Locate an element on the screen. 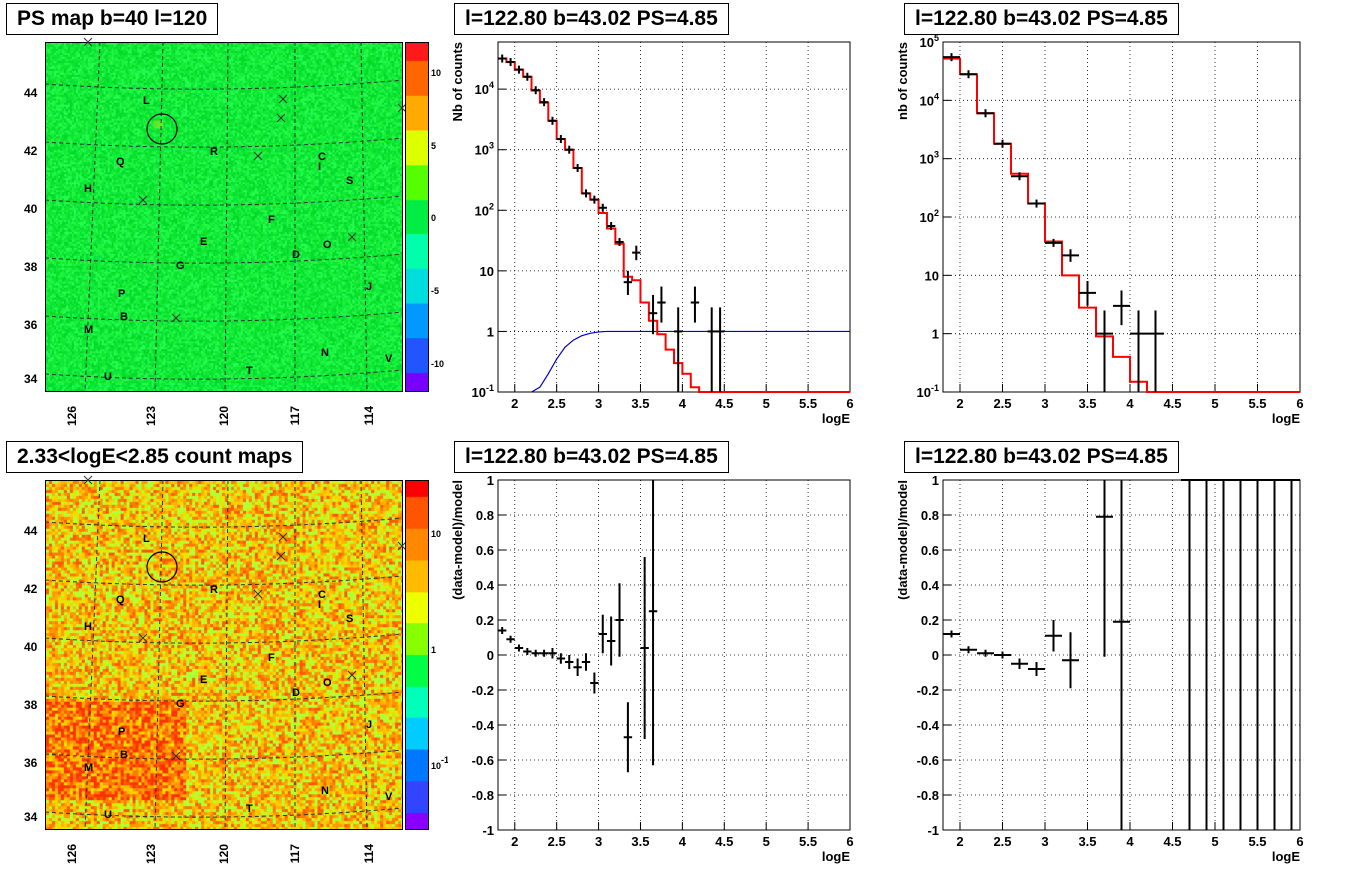 This screenshot has height=878, width=1348. res2-xtick-label: 3 is located at coordinates (1044, 841).